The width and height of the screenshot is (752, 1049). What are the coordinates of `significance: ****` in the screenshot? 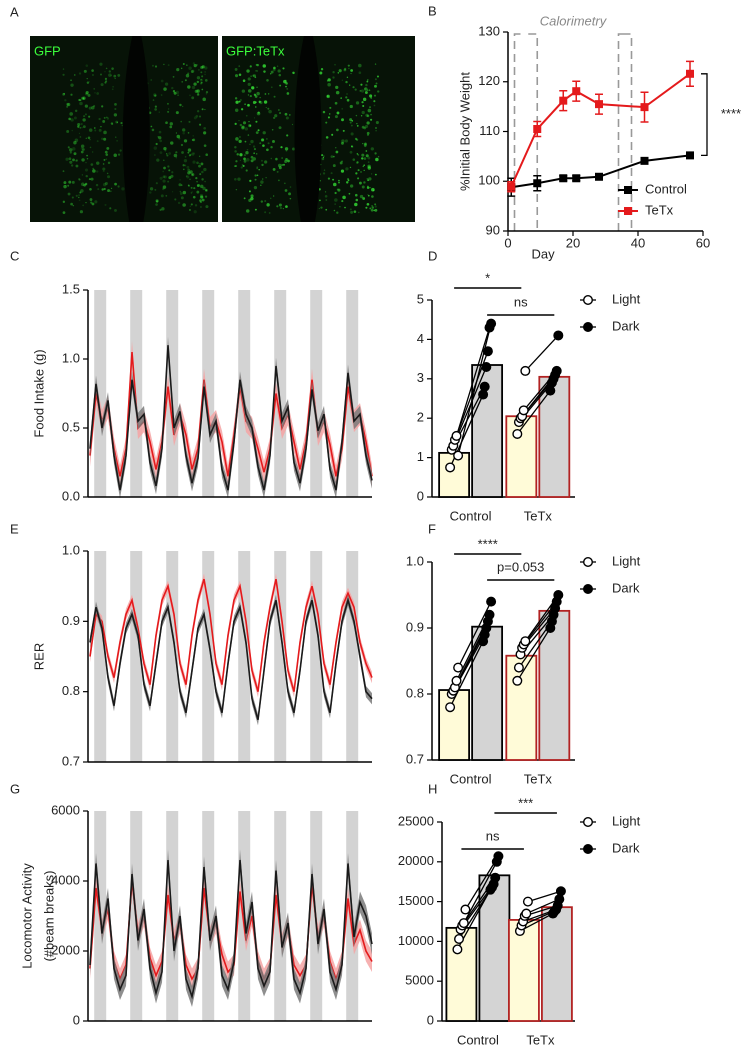 It's located at (488, 543).